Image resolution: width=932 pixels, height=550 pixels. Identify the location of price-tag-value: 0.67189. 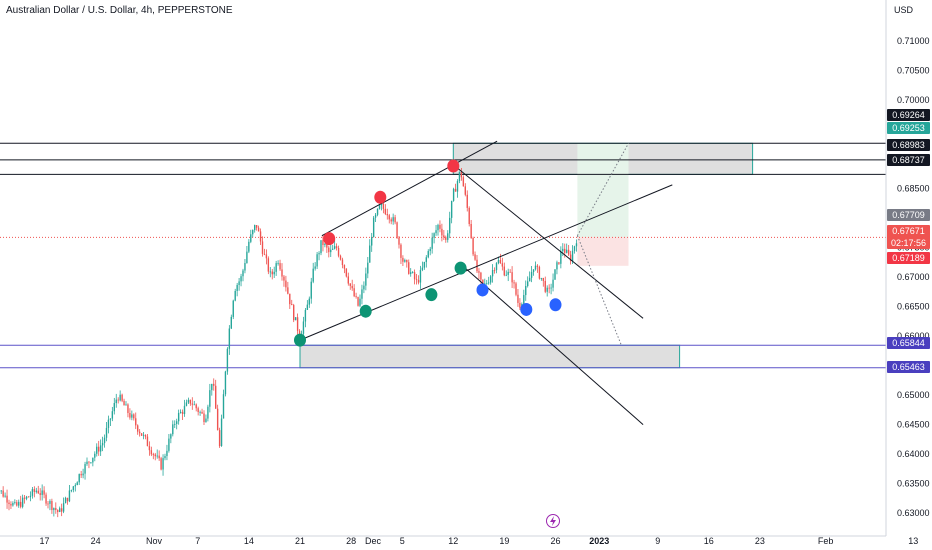
(908, 258).